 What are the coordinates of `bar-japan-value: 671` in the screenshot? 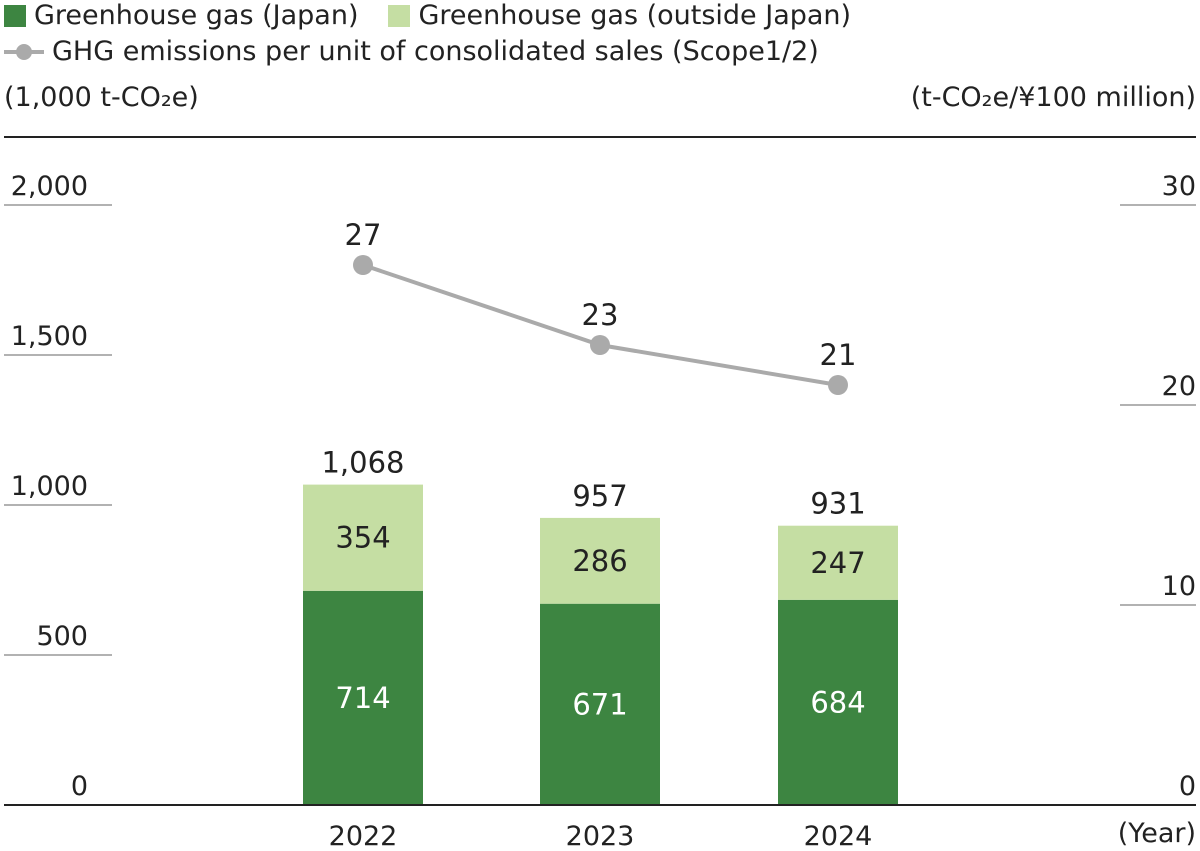 It's located at (599, 704).